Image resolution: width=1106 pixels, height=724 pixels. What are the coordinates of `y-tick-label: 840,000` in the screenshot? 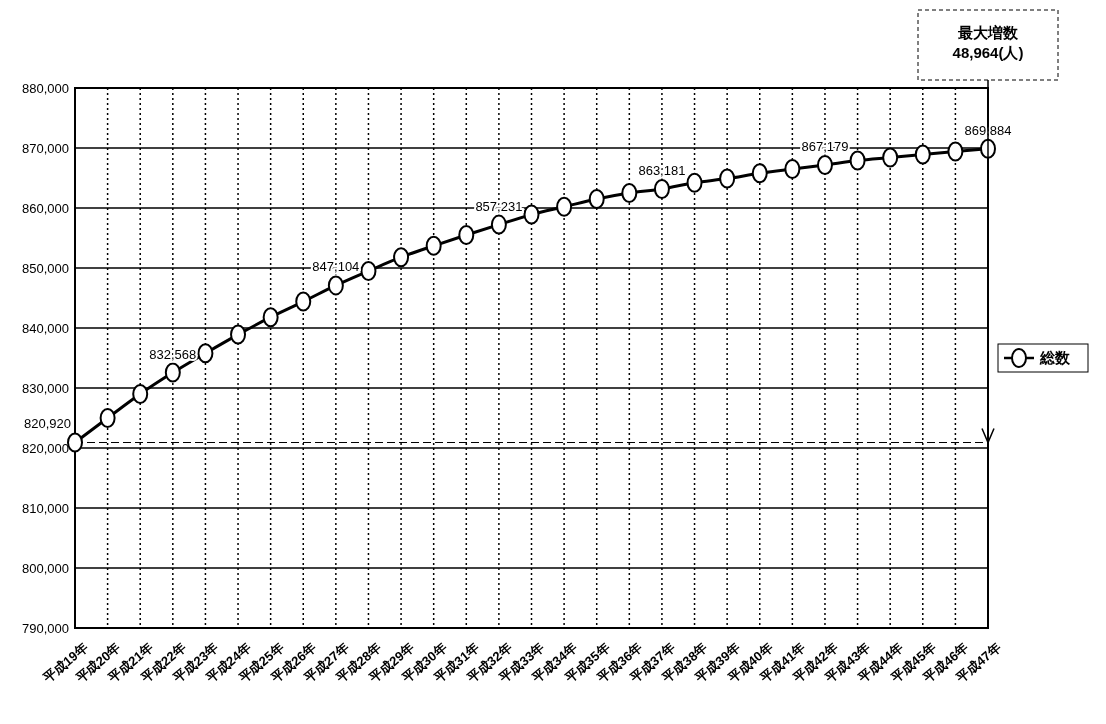 It's located at (45, 328).